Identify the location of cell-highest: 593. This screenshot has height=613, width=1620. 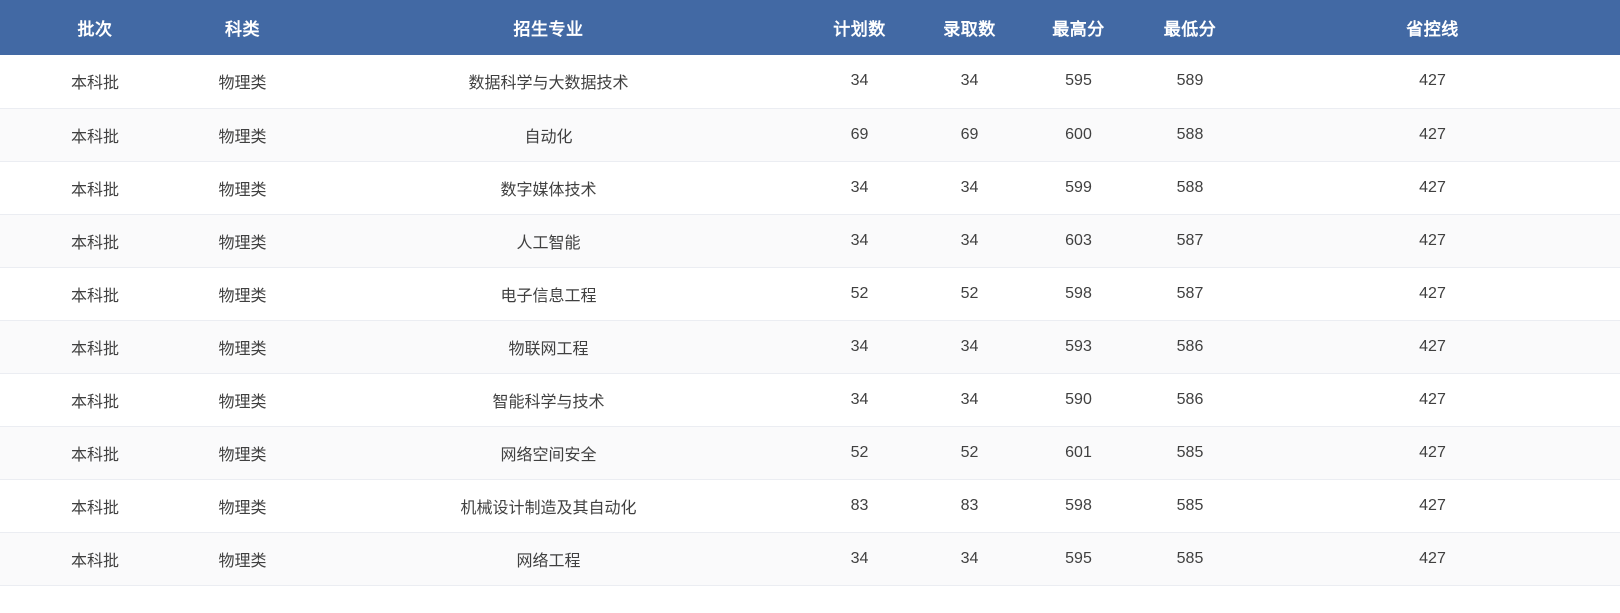
(1078, 347).